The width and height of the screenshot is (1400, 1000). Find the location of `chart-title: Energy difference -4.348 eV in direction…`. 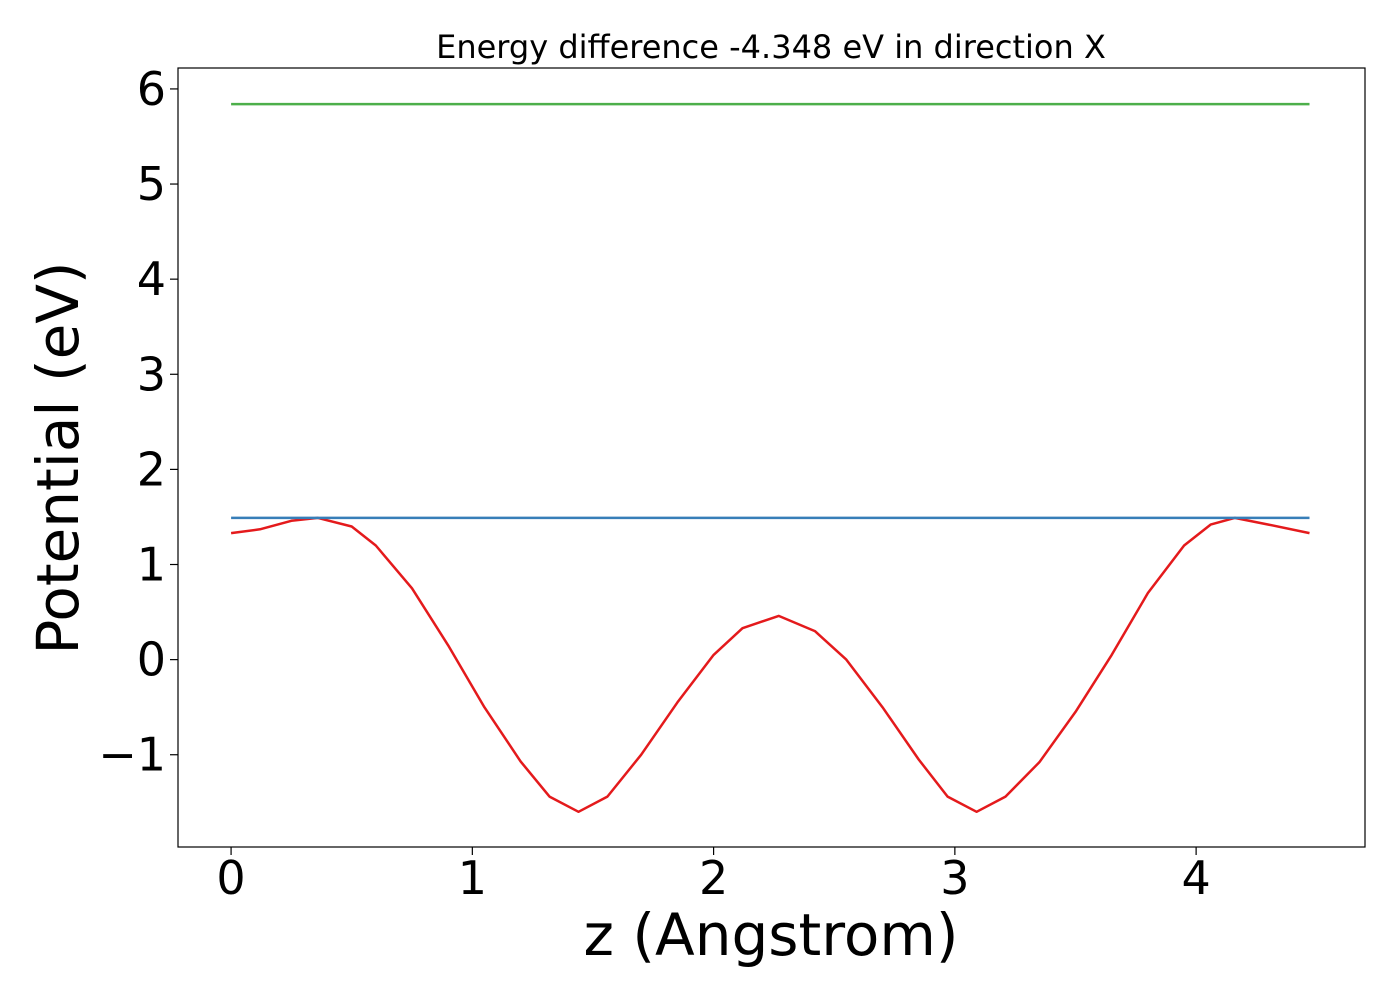

chart-title: Energy difference -4.348 eV in direction… is located at coordinates (771, 47).